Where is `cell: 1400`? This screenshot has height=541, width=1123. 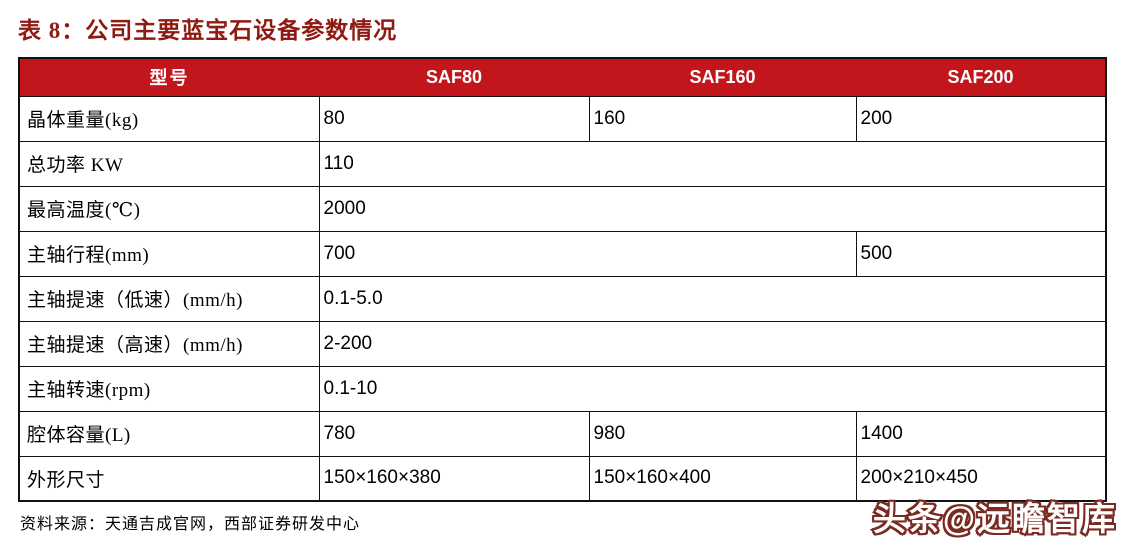
cell: 1400 is located at coordinates (981, 433).